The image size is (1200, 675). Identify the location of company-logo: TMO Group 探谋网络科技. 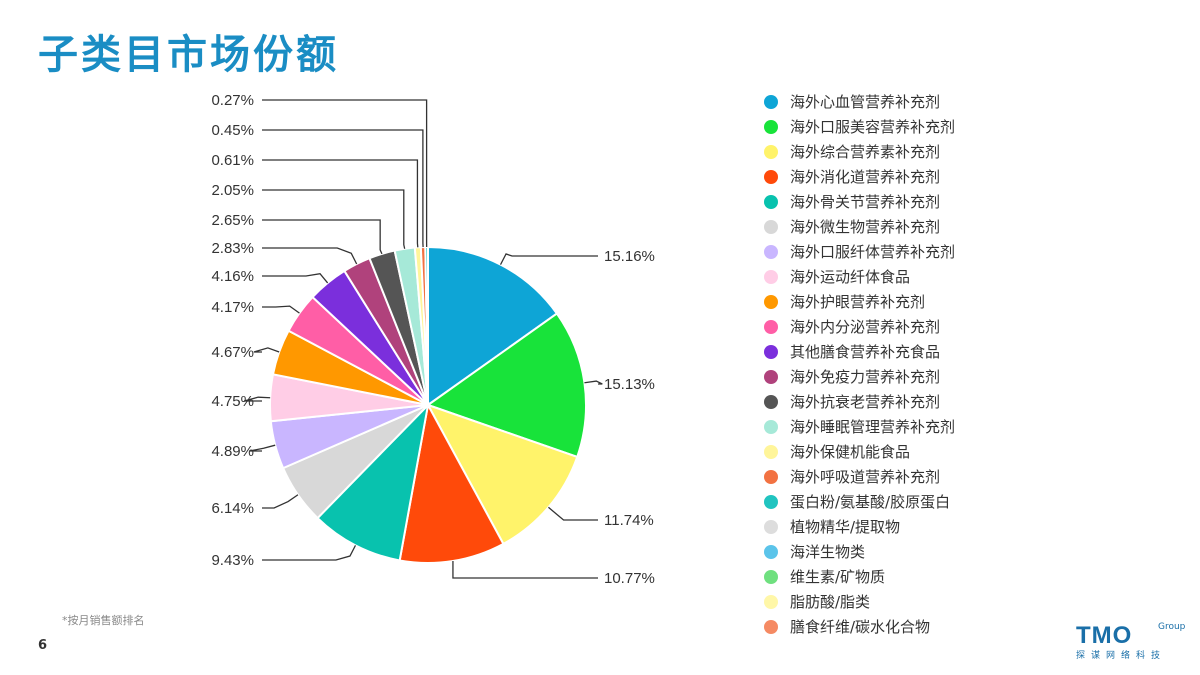
(1131, 642).